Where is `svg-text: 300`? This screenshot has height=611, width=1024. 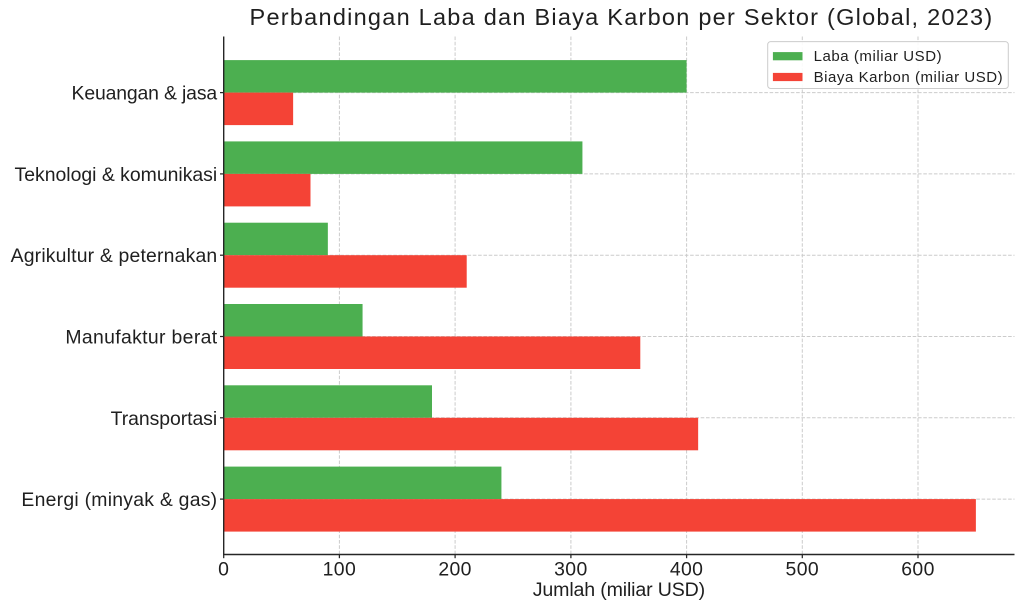 svg-text: 300 is located at coordinates (571, 569).